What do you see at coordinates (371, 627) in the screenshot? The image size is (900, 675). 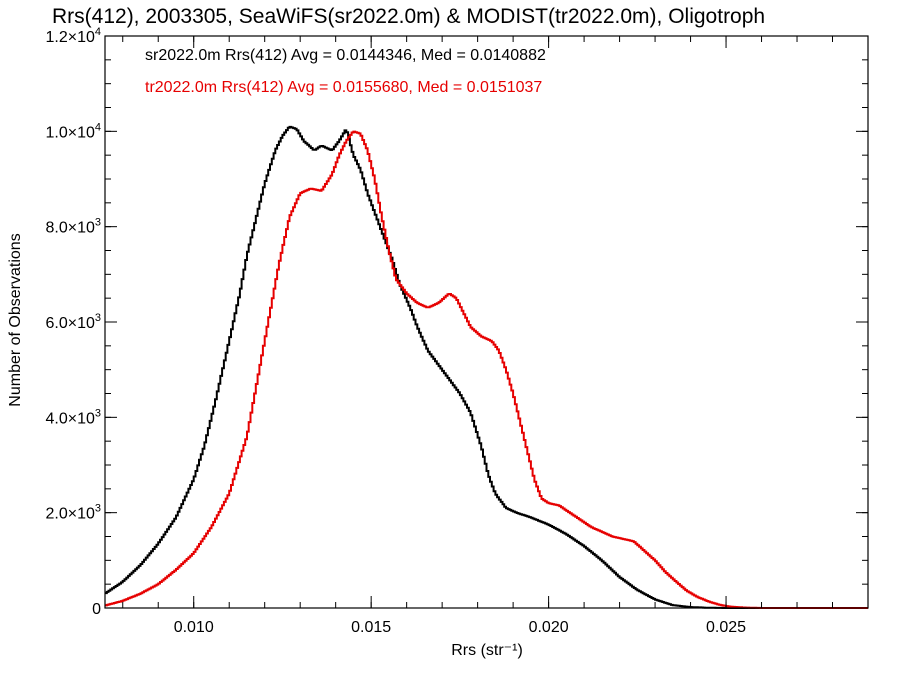 I see `x-tick-label: 0.015` at bounding box center [371, 627].